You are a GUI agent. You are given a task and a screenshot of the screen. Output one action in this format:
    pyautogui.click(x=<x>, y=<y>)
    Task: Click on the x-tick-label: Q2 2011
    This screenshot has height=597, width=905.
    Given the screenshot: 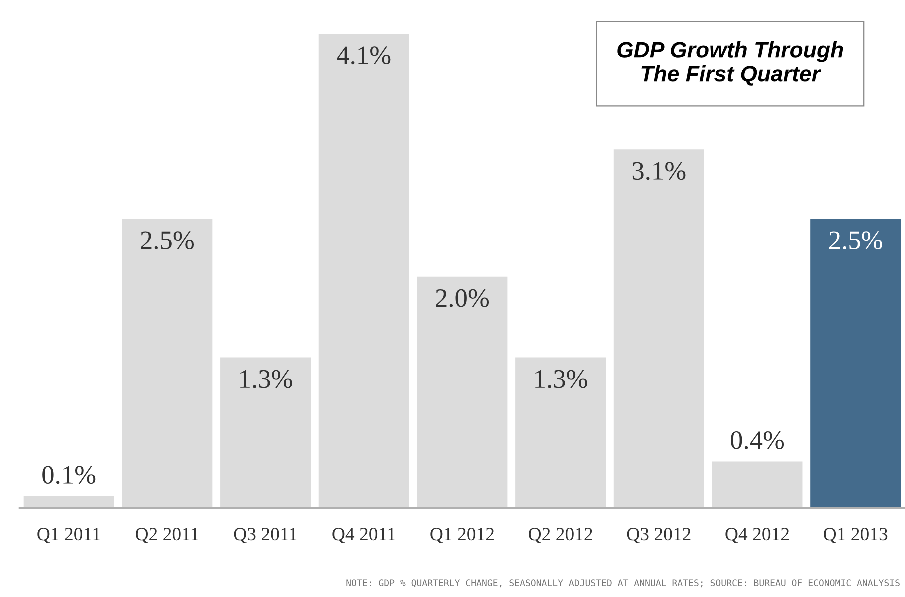 What is the action you would take?
    pyautogui.click(x=167, y=536)
    